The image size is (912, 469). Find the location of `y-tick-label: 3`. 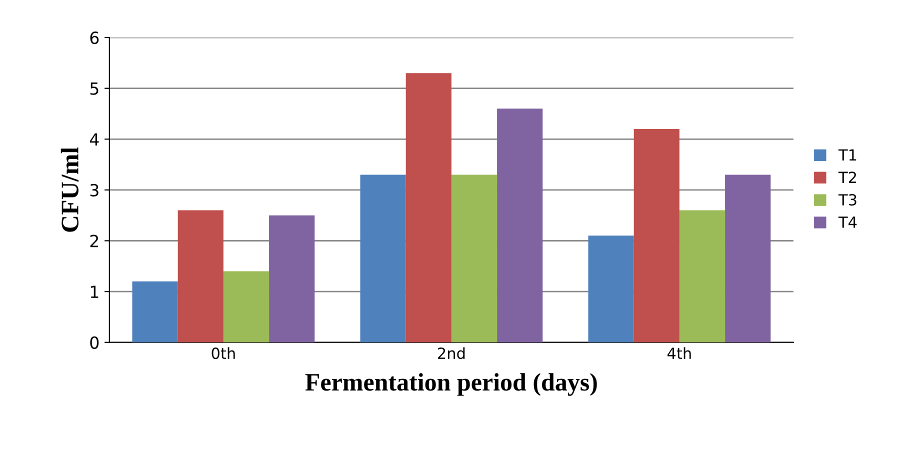

y-tick-label: 3 is located at coordinates (94, 190).